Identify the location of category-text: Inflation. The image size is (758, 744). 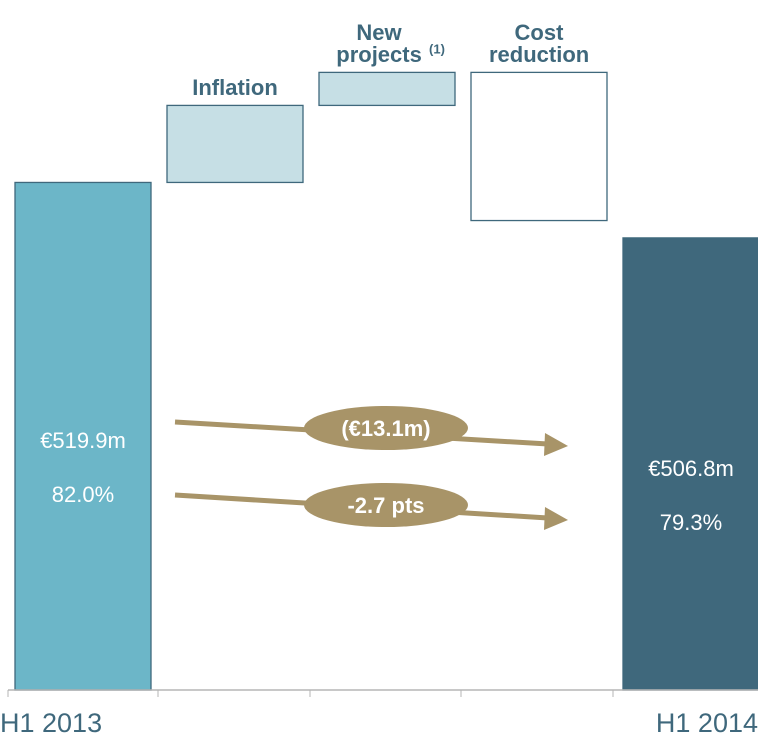
(235, 88).